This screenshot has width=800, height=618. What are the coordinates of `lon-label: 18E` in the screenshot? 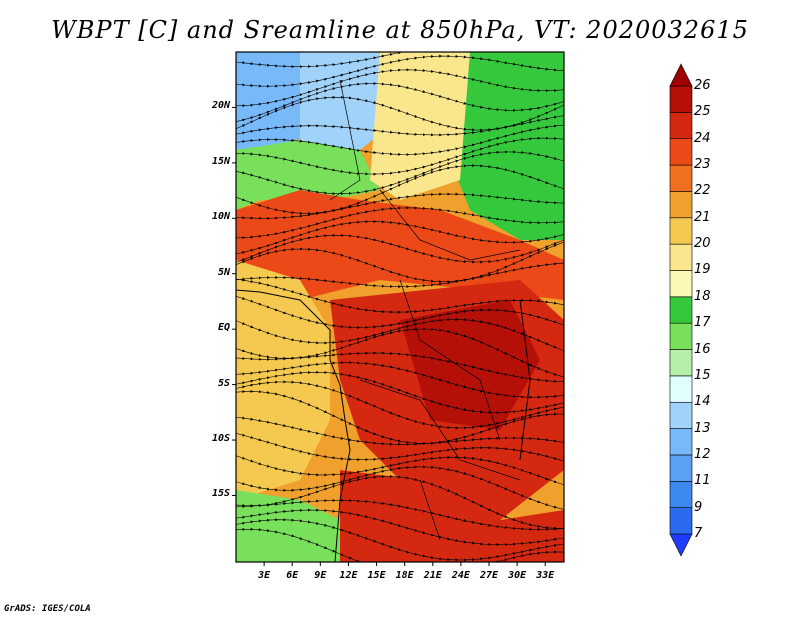 It's located at (404, 575).